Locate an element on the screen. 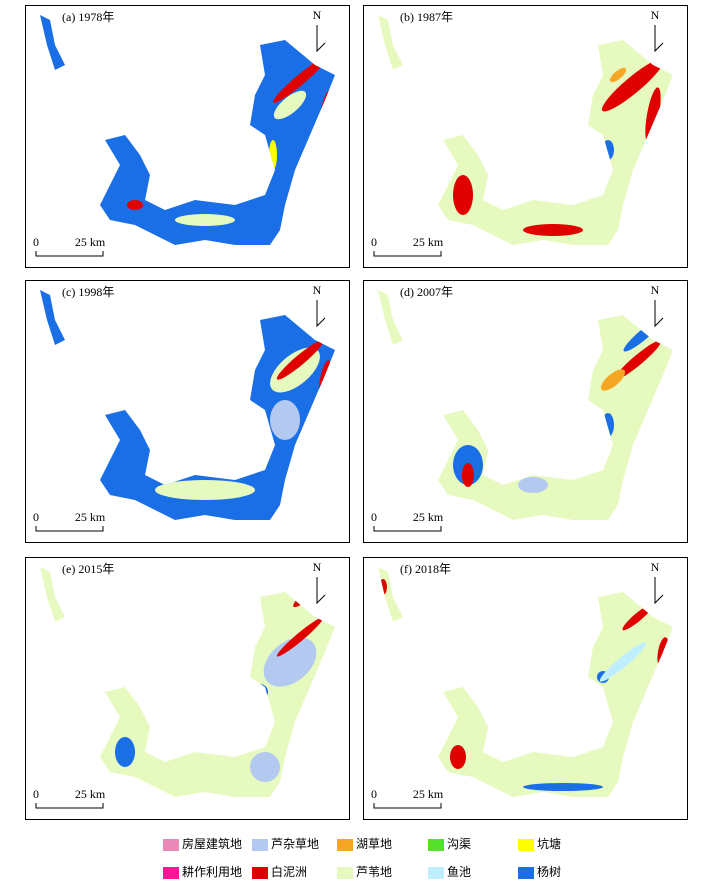 The height and width of the screenshot is (893, 725). map-panel: (b) 1987年 N 0 25 km is located at coordinates (525, 136).